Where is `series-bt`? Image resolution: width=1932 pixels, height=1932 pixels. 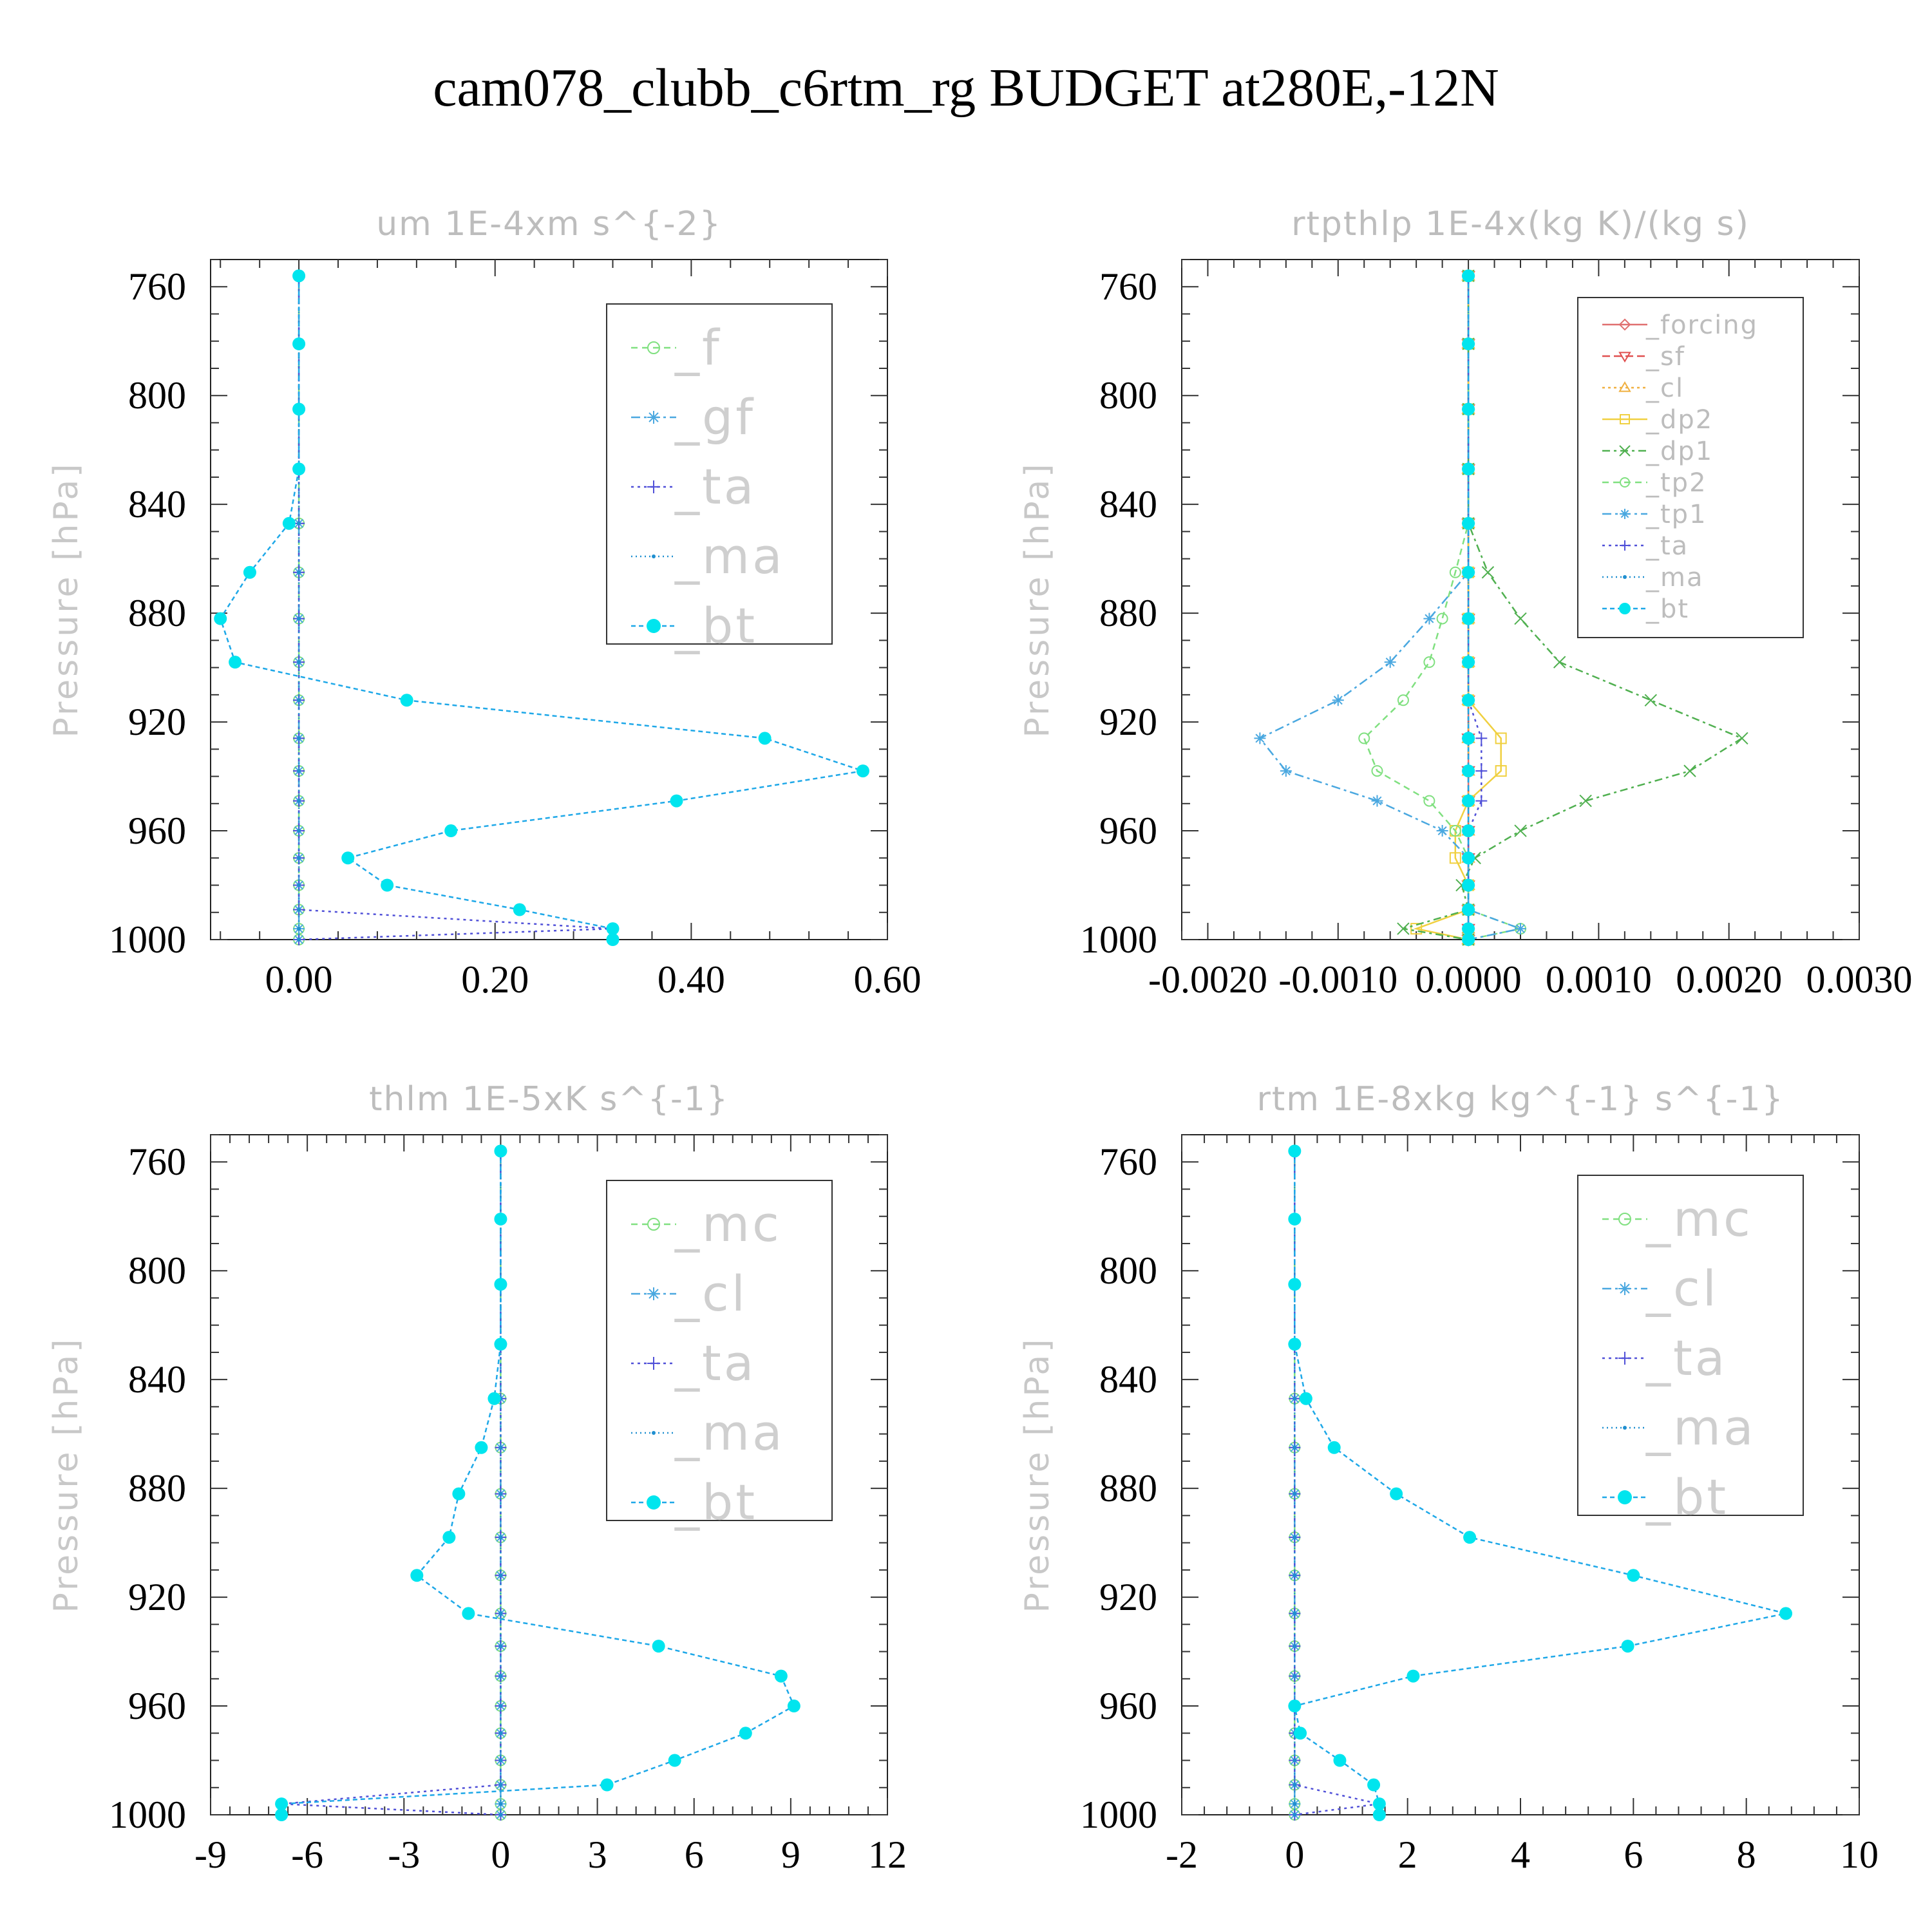
series-bt is located at coordinates (1541, 1482).